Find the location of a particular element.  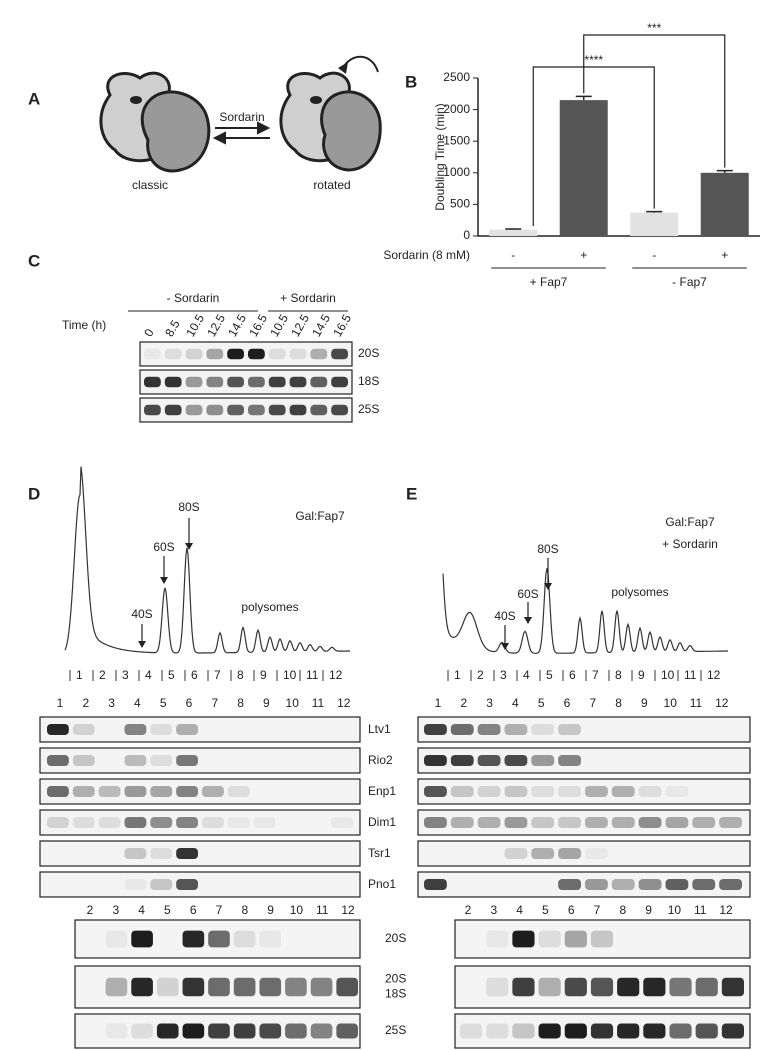

panel-letter: E is located at coordinates (411, 493).